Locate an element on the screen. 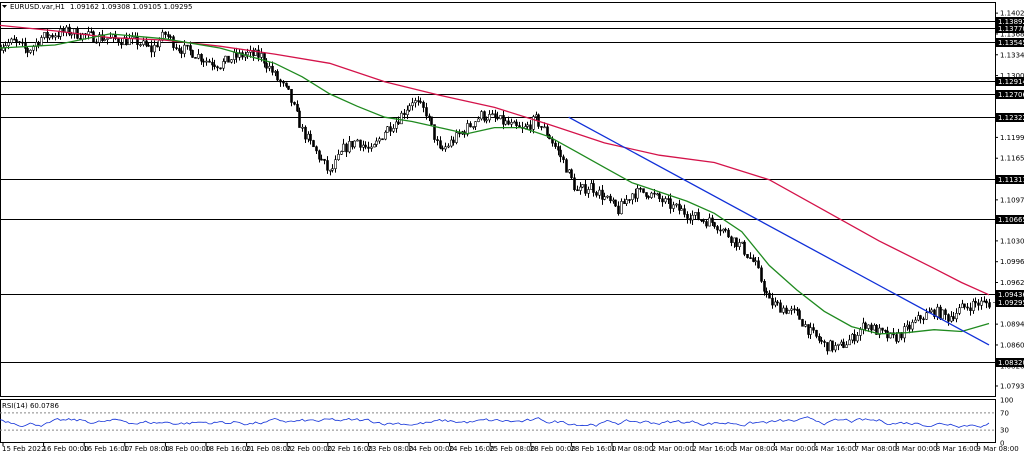 The width and height of the screenshot is (1024, 454). time-tick-label: 7 Mar 08:00 is located at coordinates (876, 449).